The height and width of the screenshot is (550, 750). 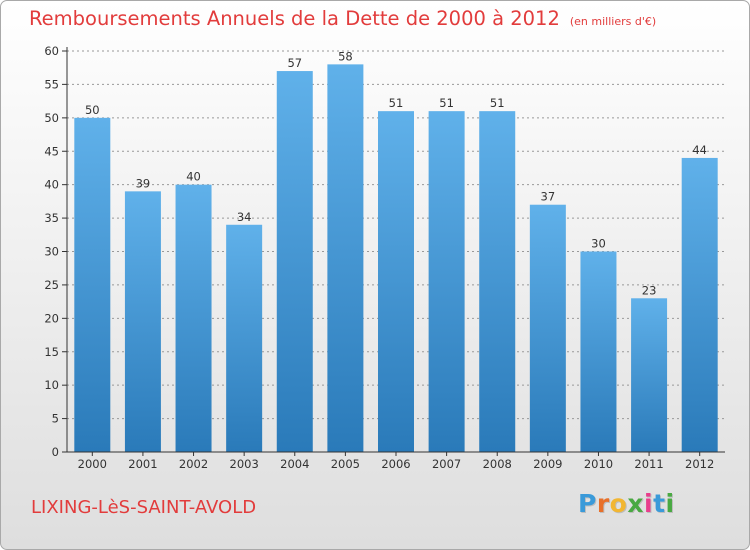 What do you see at coordinates (244, 464) in the screenshot?
I see `x-tick-label: 2003` at bounding box center [244, 464].